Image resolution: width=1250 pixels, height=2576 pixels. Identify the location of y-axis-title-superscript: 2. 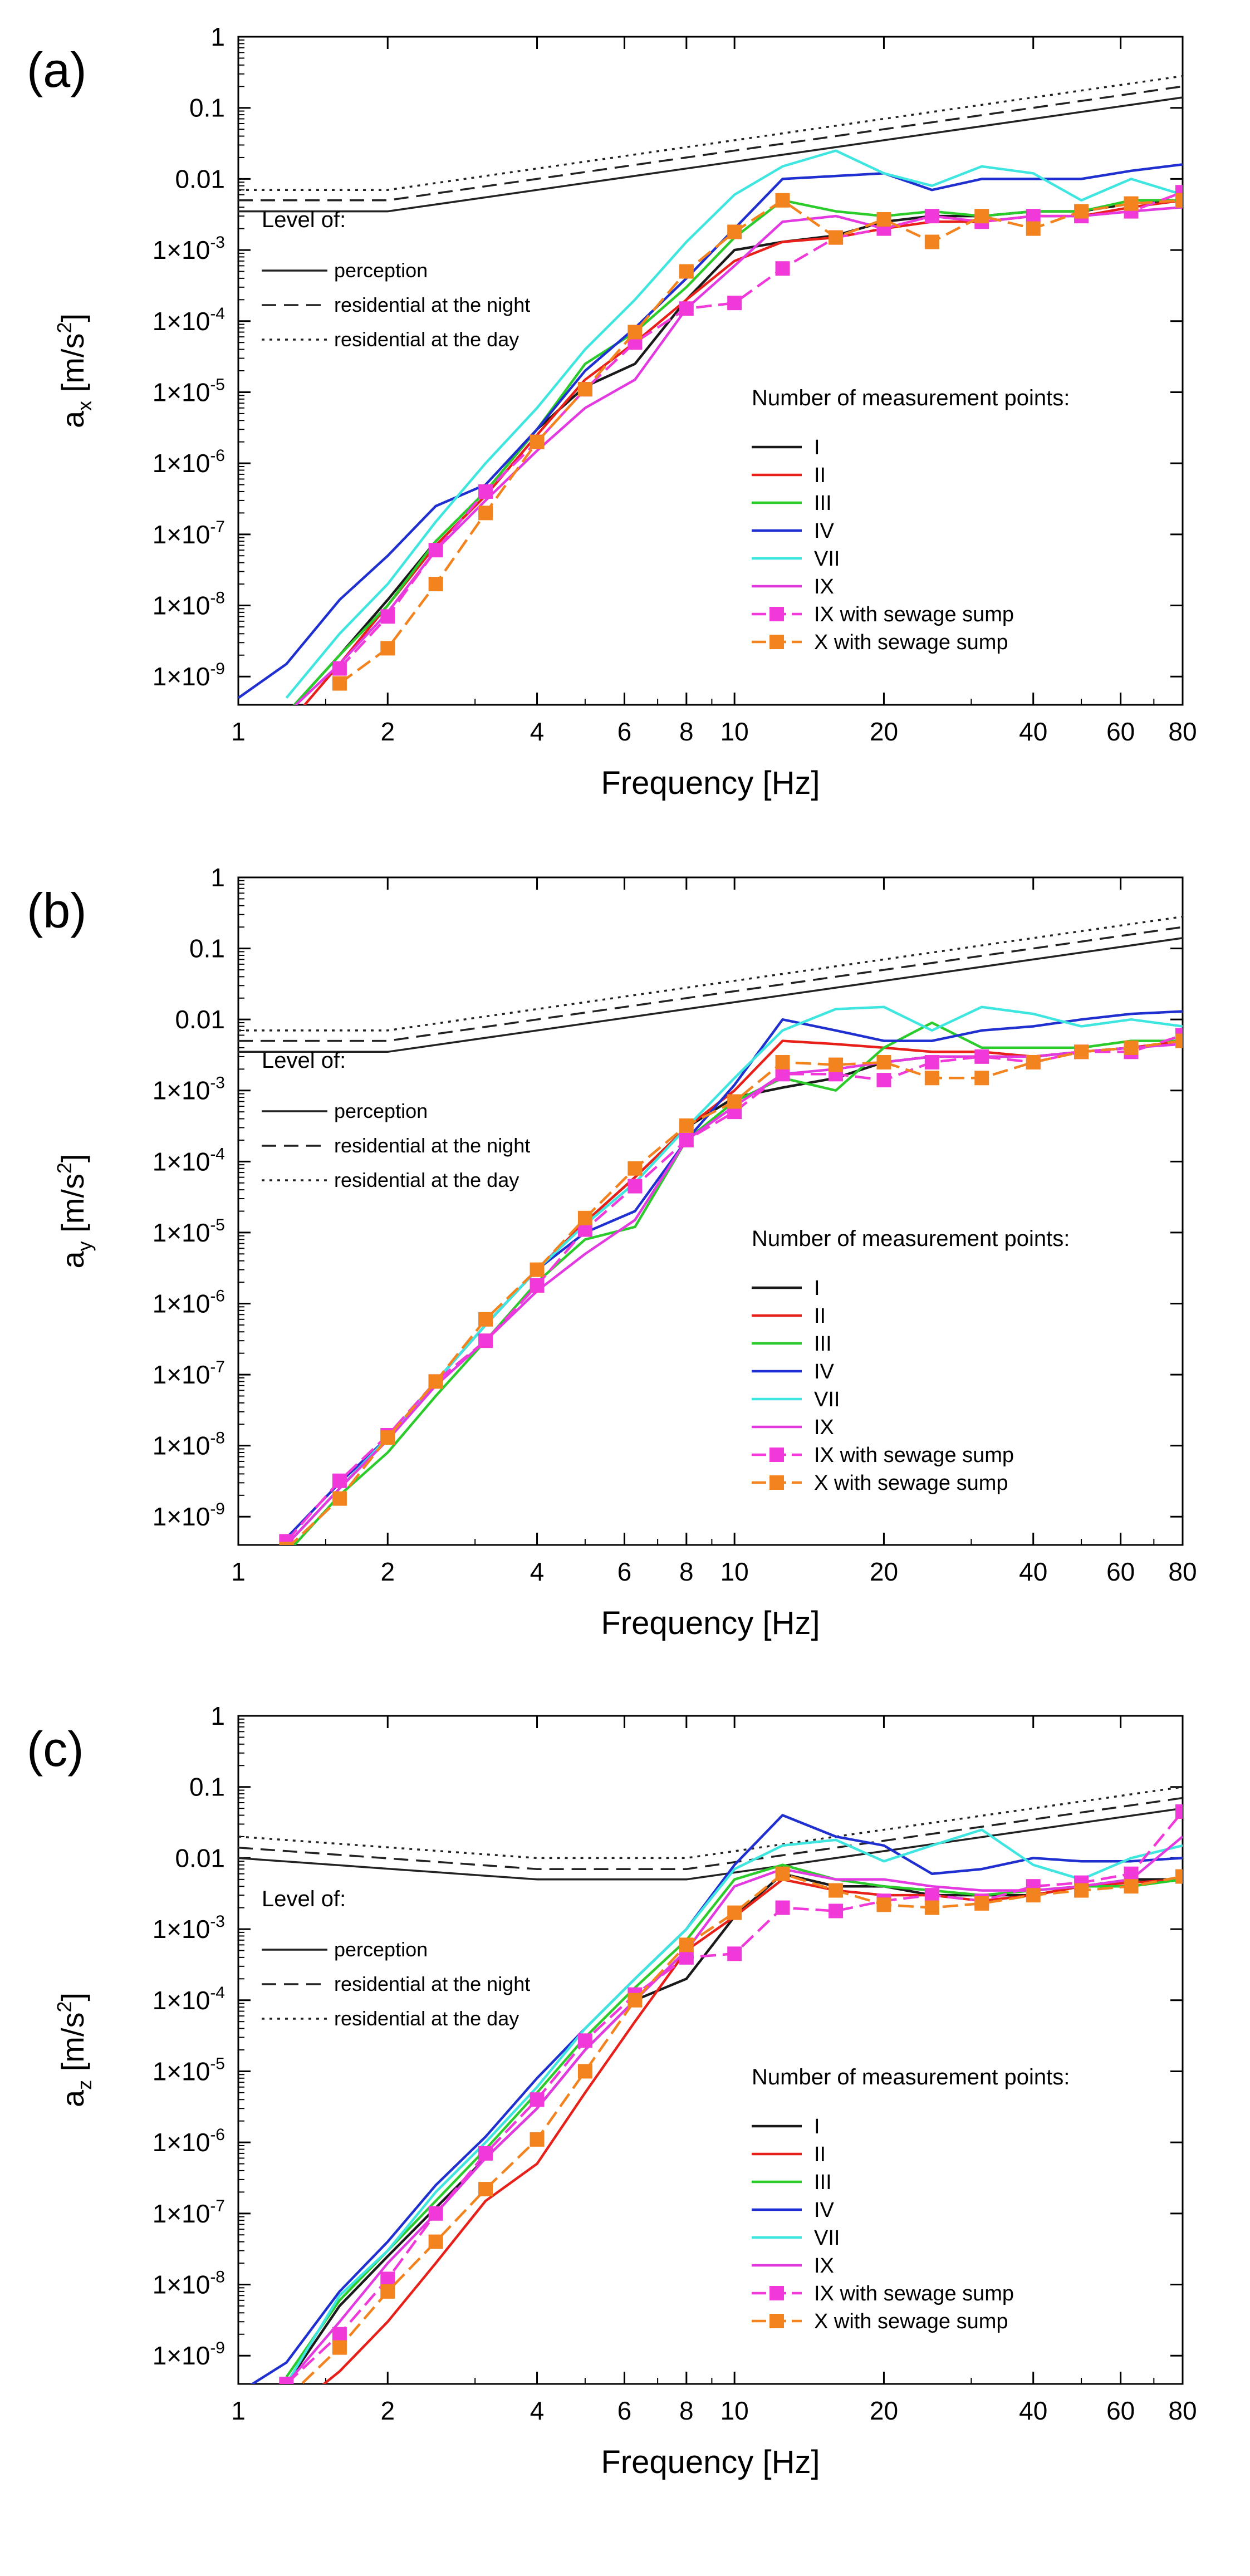
(64, 1168).